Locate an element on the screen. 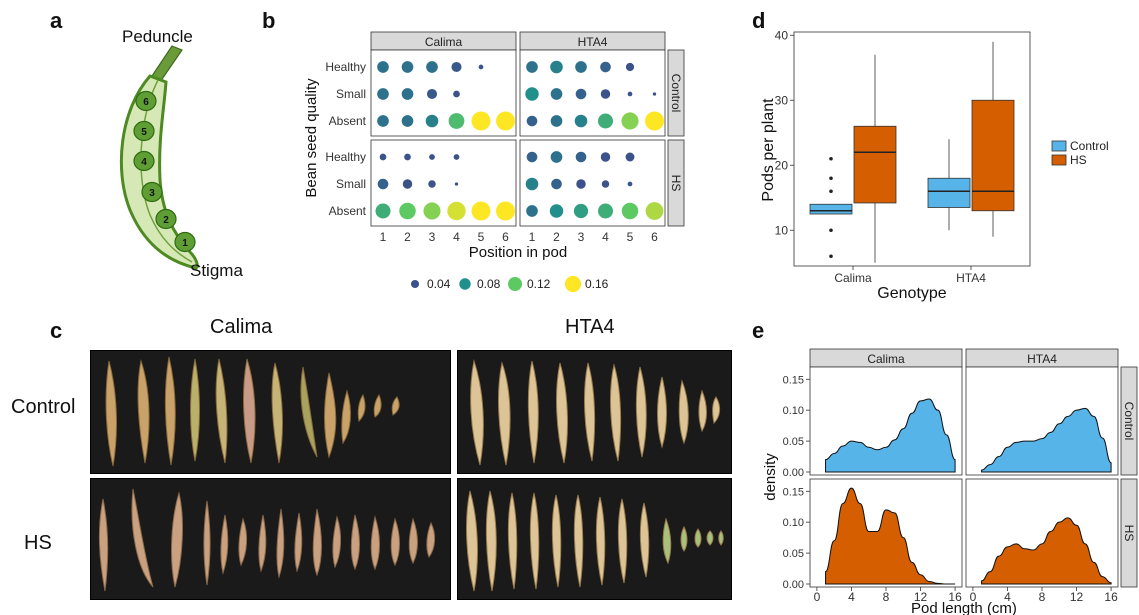 Image resolution: width=1139 pixels, height=615 pixels. panel-label-c: c is located at coordinates (56, 330).